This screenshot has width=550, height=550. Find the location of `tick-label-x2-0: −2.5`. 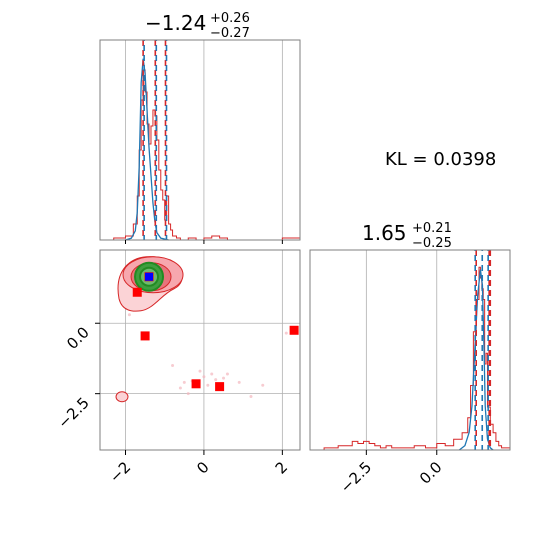

tick-label-x2-0: −2.5 is located at coordinates (356, 477).